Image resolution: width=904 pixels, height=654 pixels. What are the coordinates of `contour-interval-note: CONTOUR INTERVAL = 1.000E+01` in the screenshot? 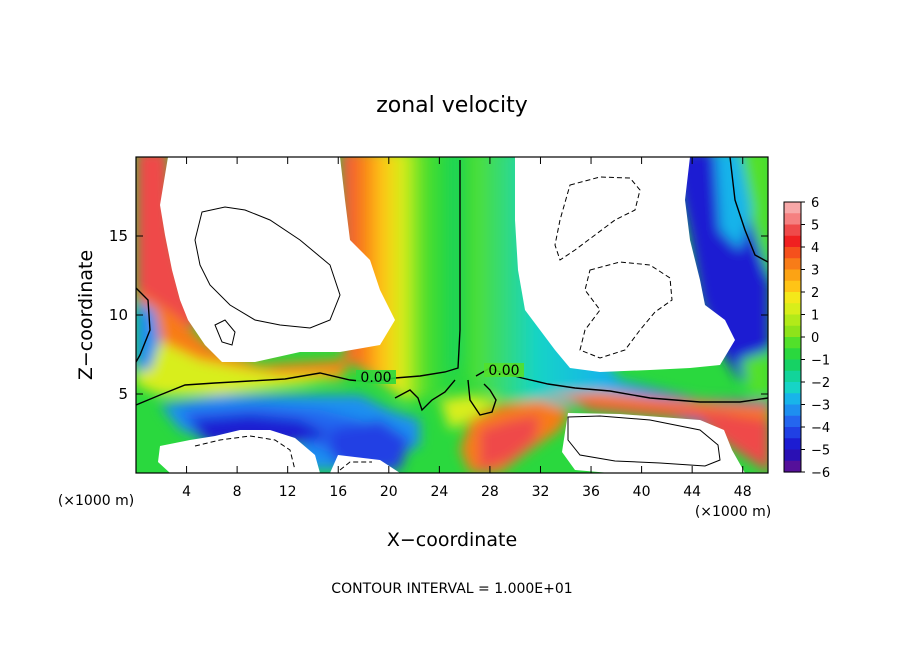 It's located at (451, 589).